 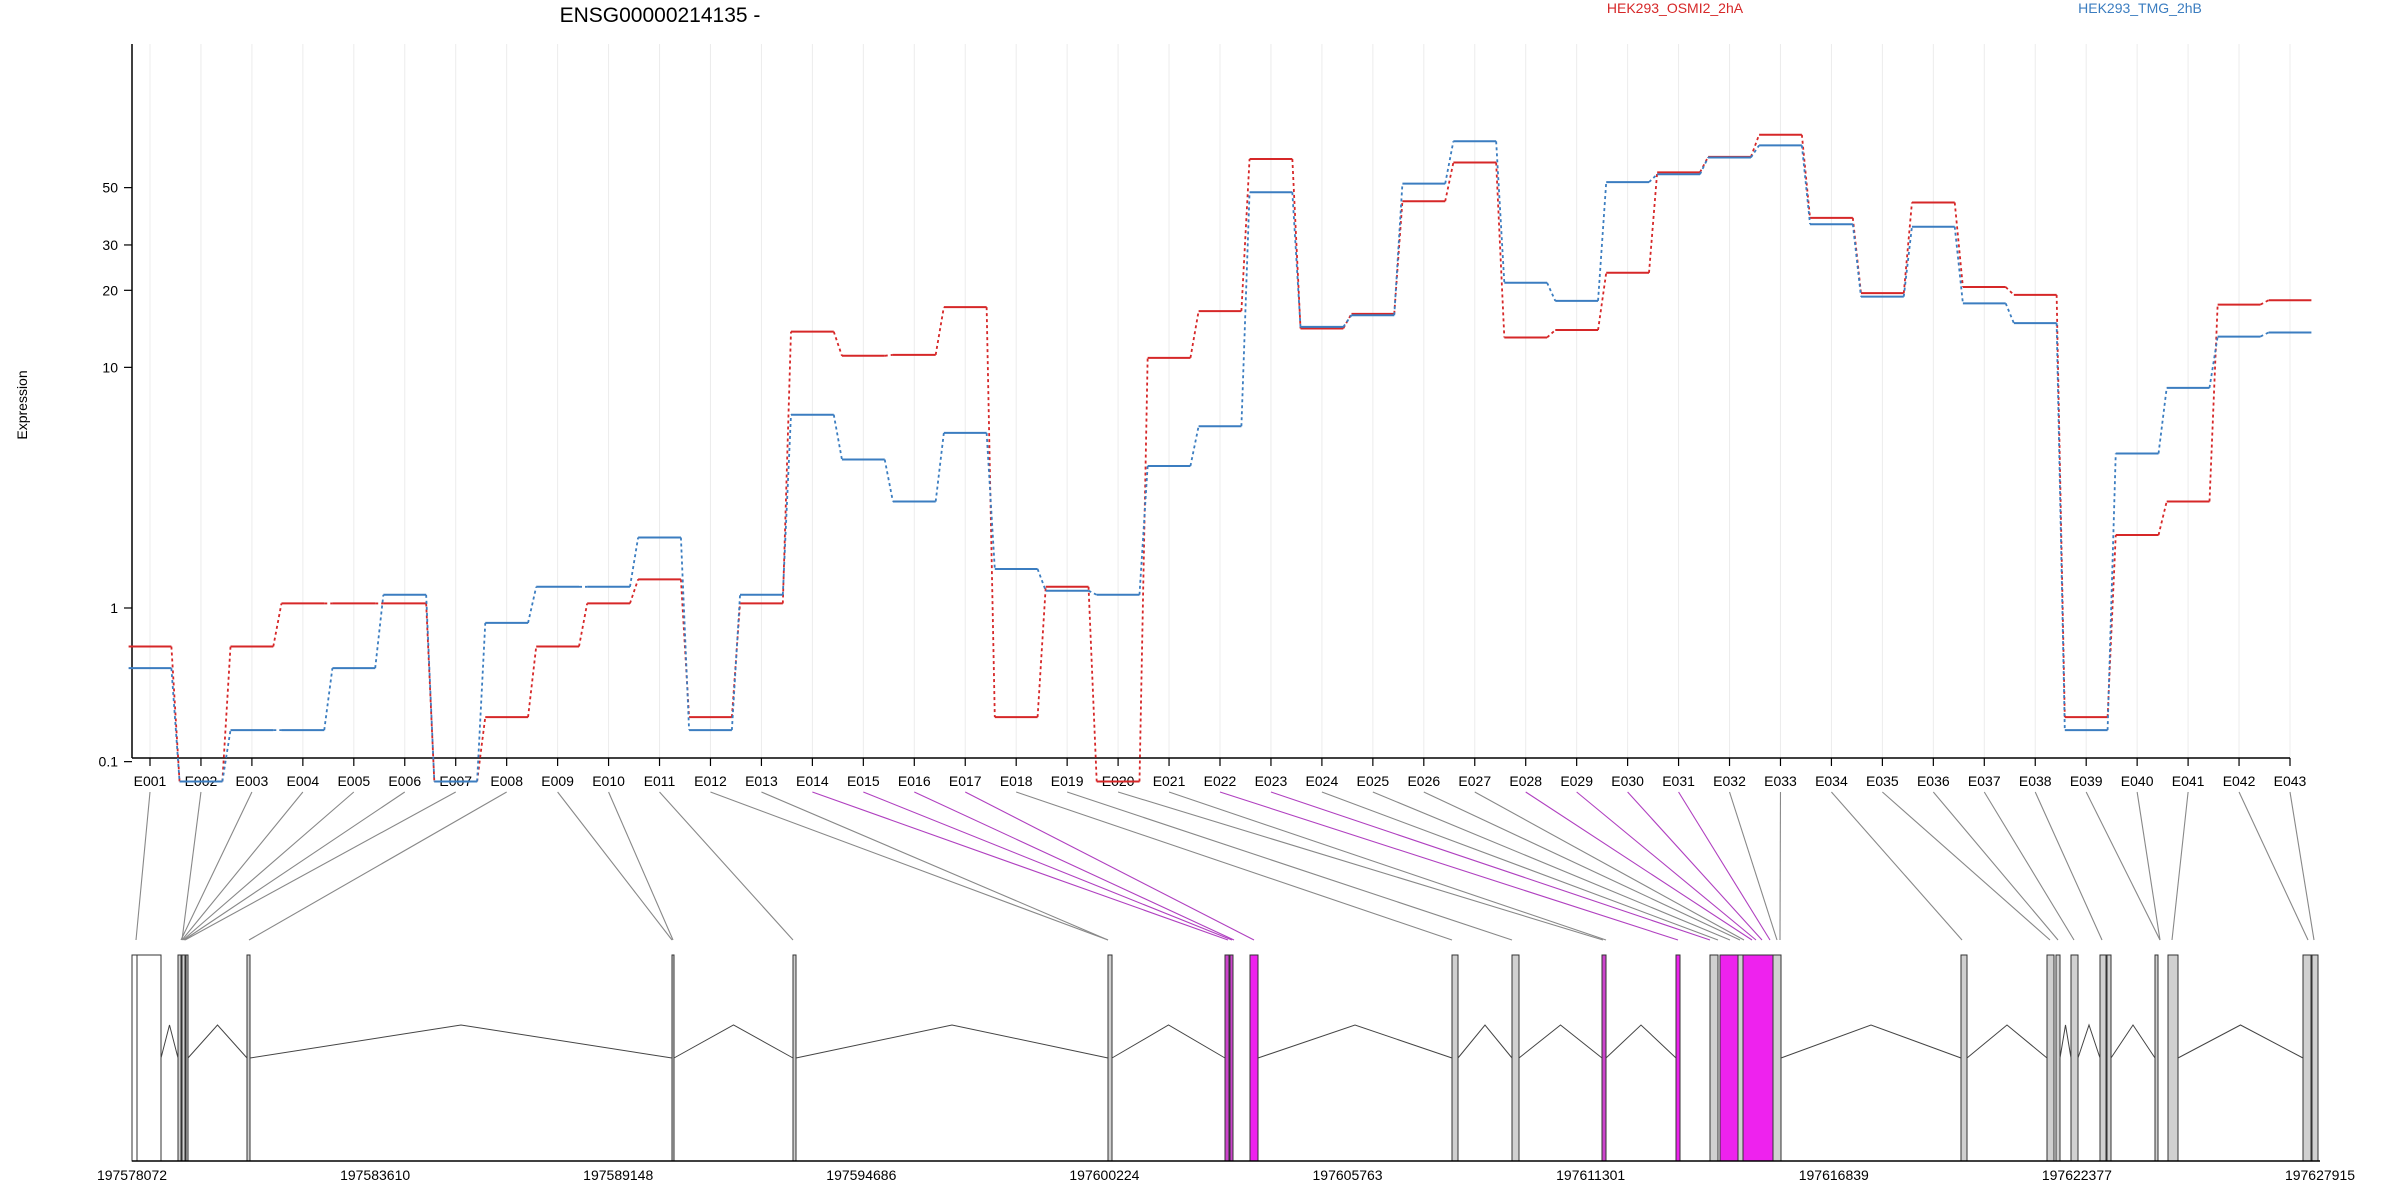 I want to click on x-tick-label: E024, so click(x=1322, y=781).